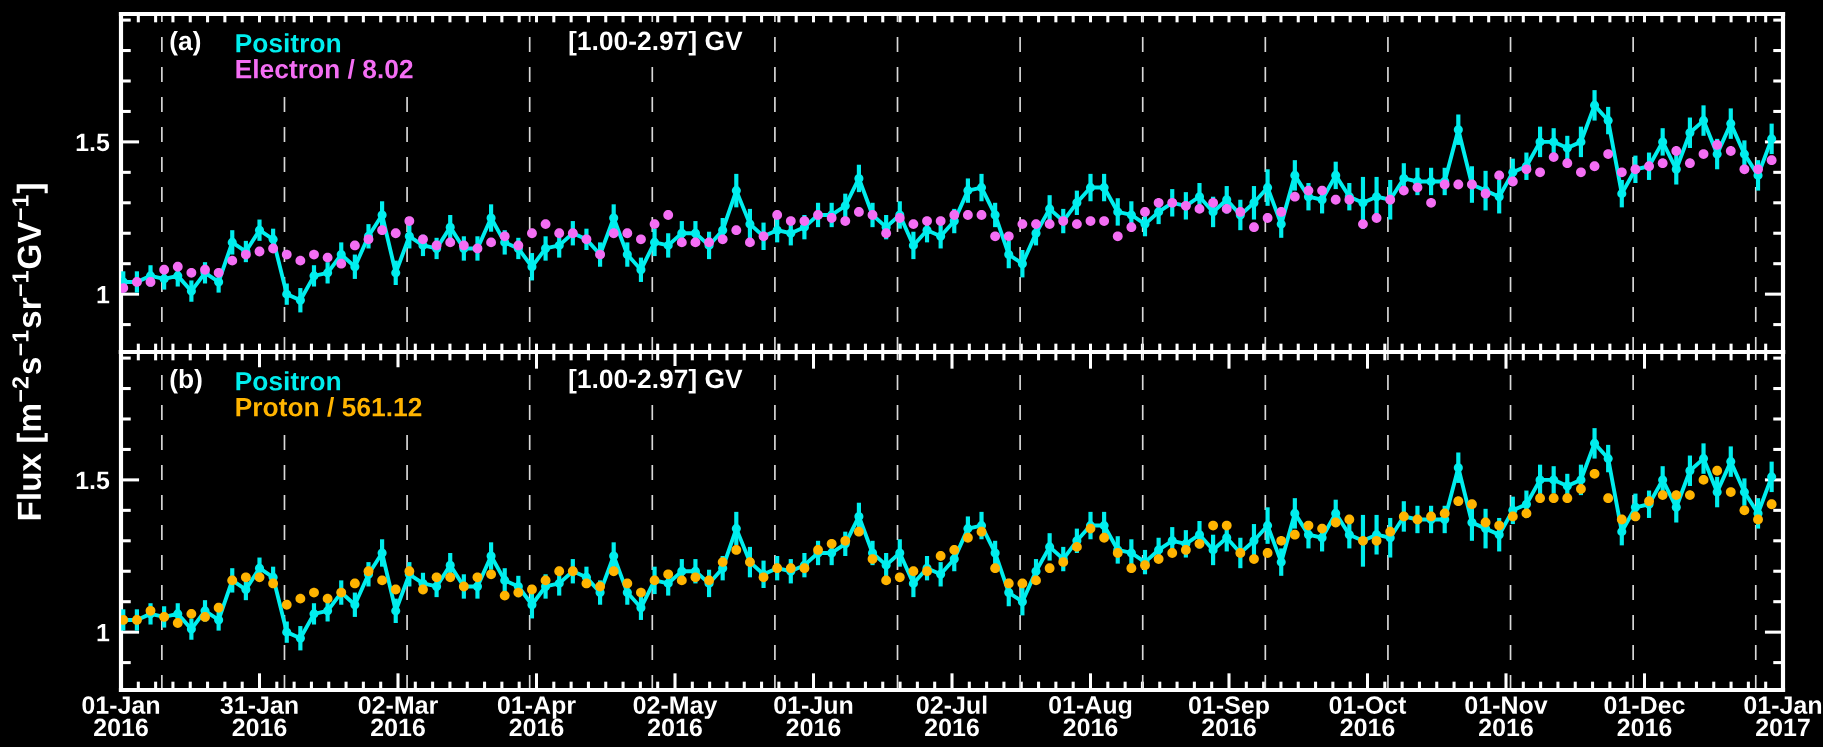  I want to click on x-tick-label: 01-Jan 2016, so click(121, 716).